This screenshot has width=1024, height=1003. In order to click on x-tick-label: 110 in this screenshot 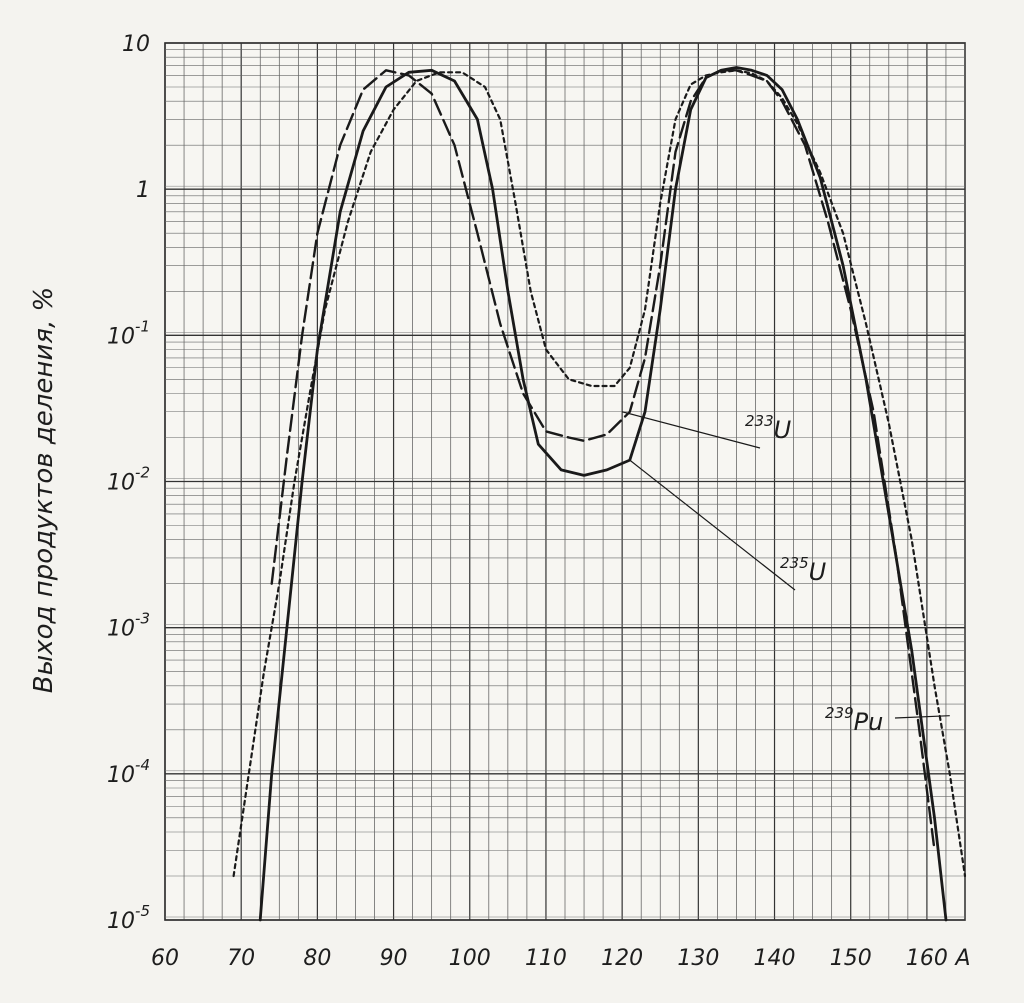, I will do `click(546, 958)`.